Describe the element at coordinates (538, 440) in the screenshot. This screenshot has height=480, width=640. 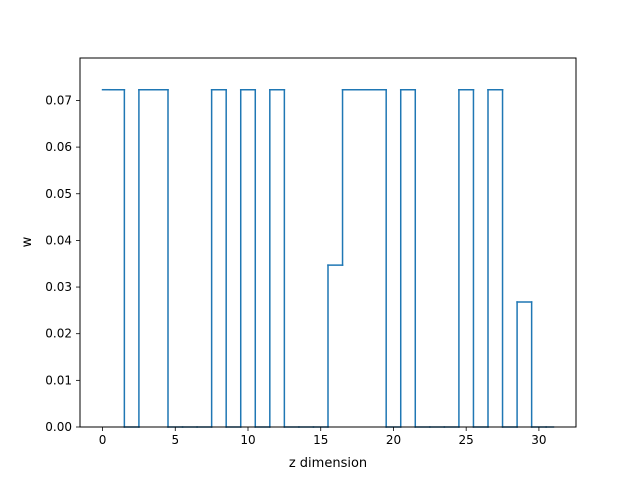
I see `x-tick-label: 30` at that location.